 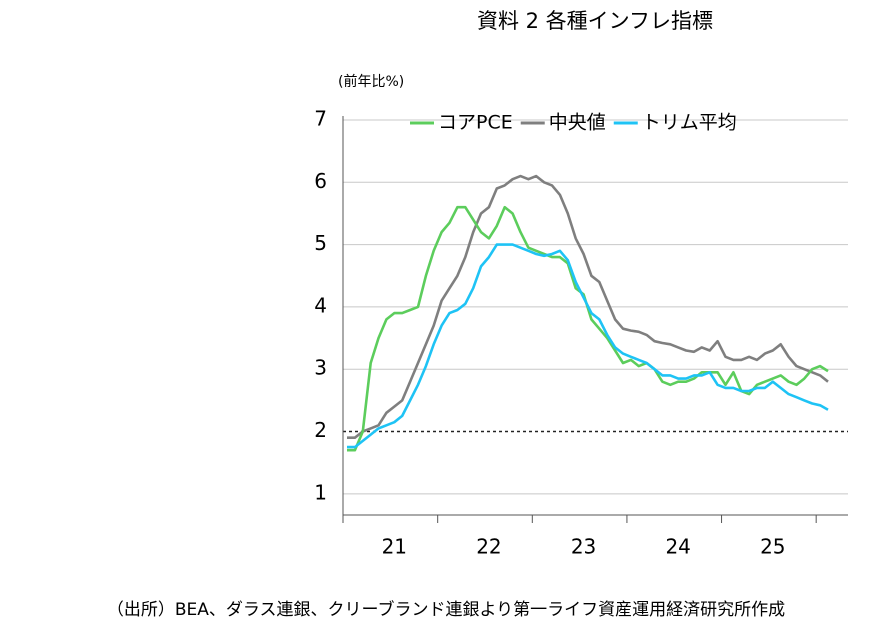 What do you see at coordinates (320, 181) in the screenshot?
I see `y-tick-label: 6` at bounding box center [320, 181].